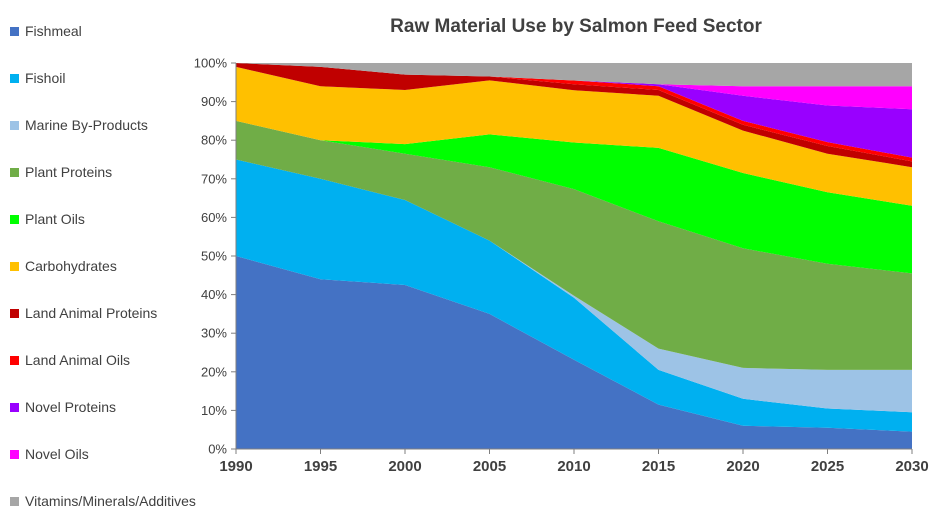 The image size is (944, 527). I want to click on x-tick-labels: 1990 1995 2000 2005 2010 2015 2020 2025 2030, so click(573, 466).